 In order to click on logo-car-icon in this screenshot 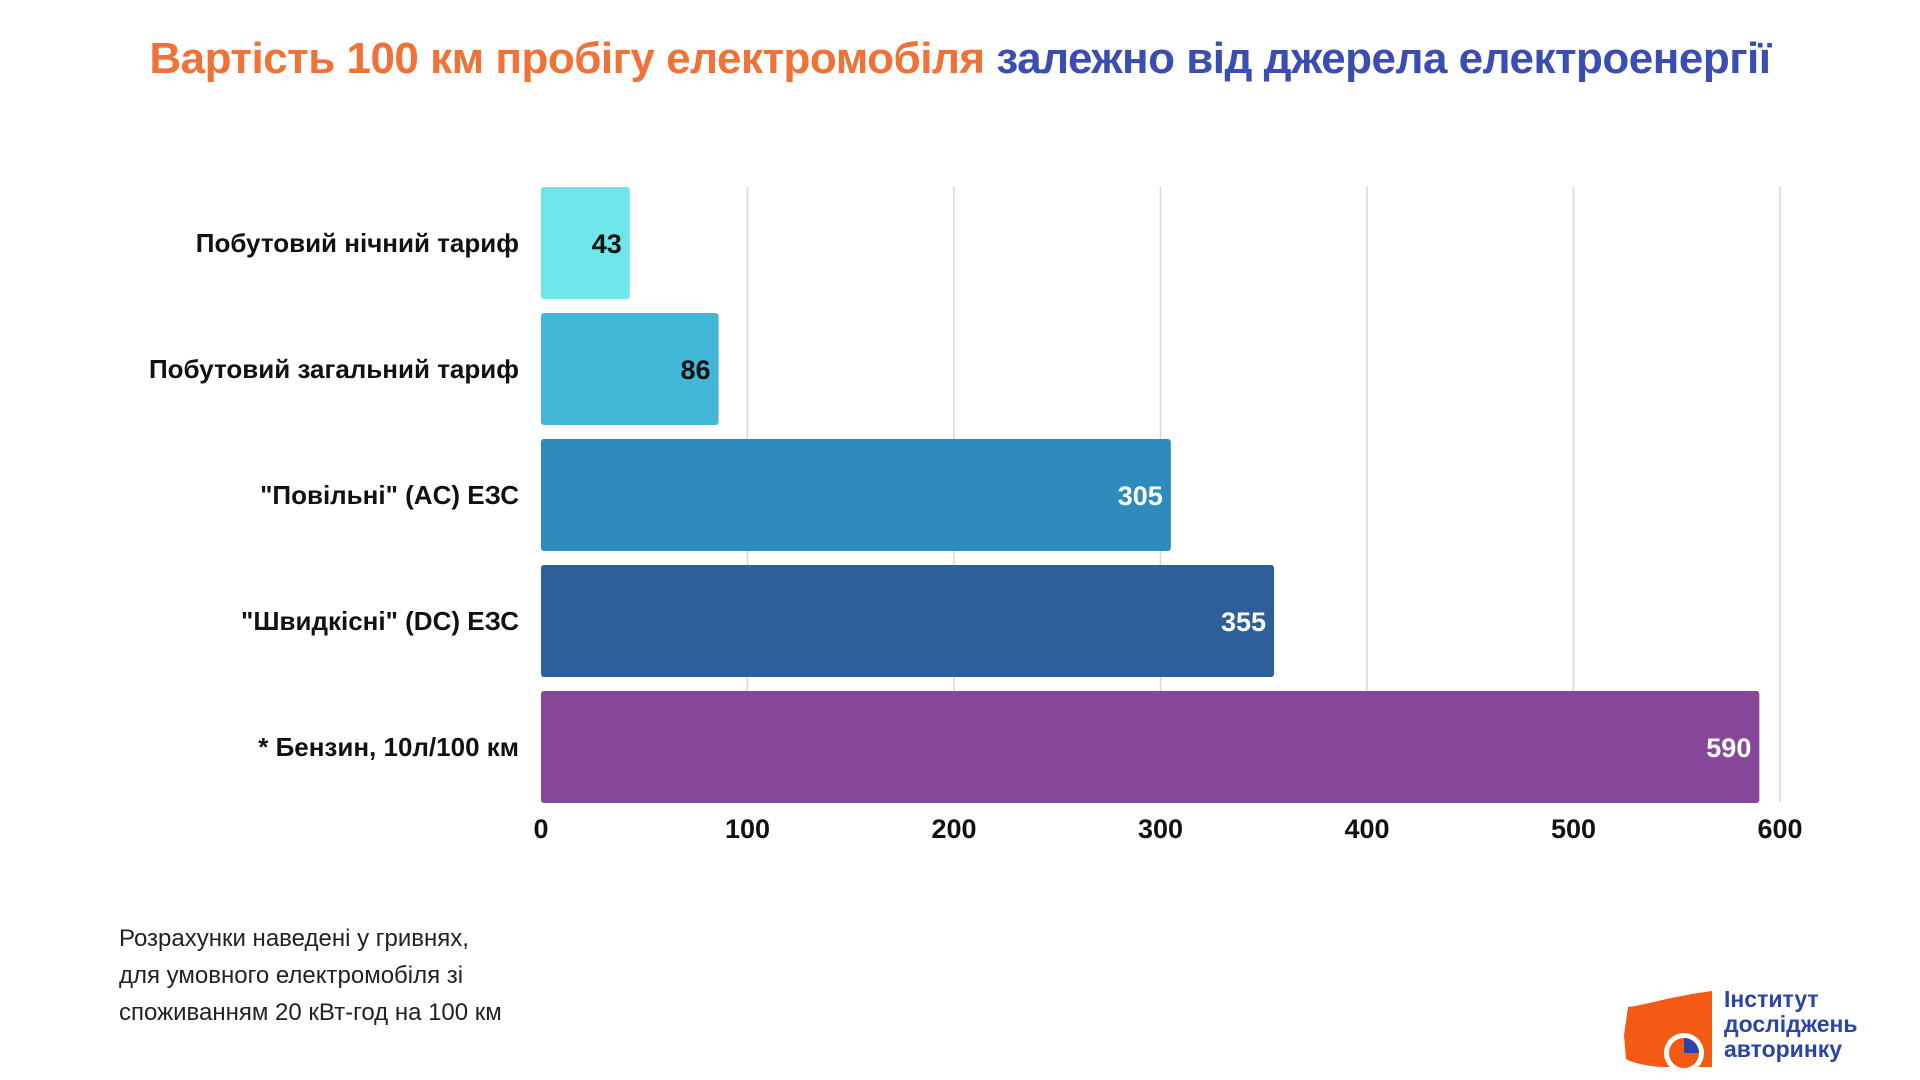, I will do `click(1668, 1032)`.